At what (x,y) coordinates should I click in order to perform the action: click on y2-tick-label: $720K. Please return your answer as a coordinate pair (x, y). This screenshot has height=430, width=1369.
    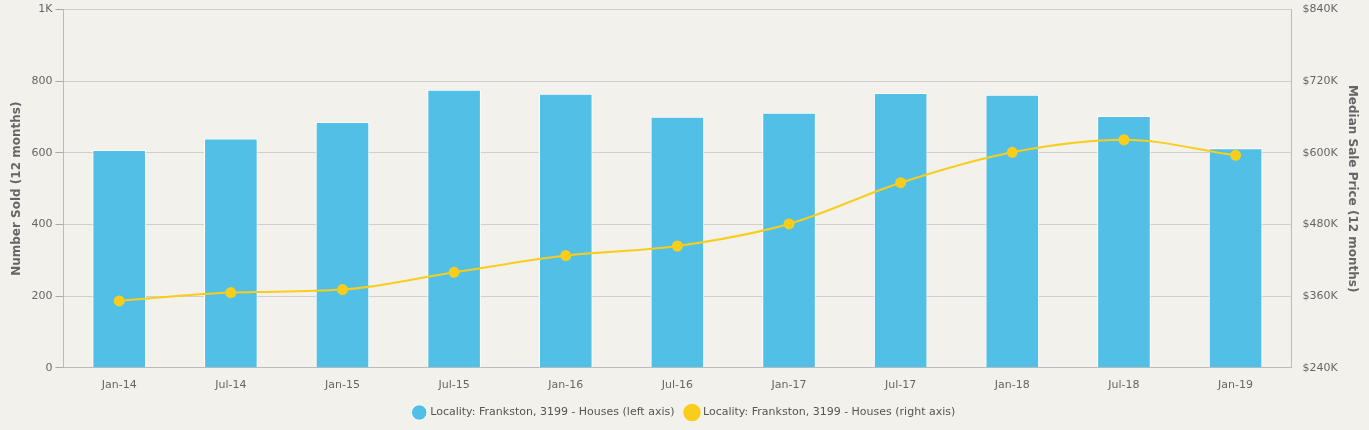
    Looking at the image, I should click on (1320, 81).